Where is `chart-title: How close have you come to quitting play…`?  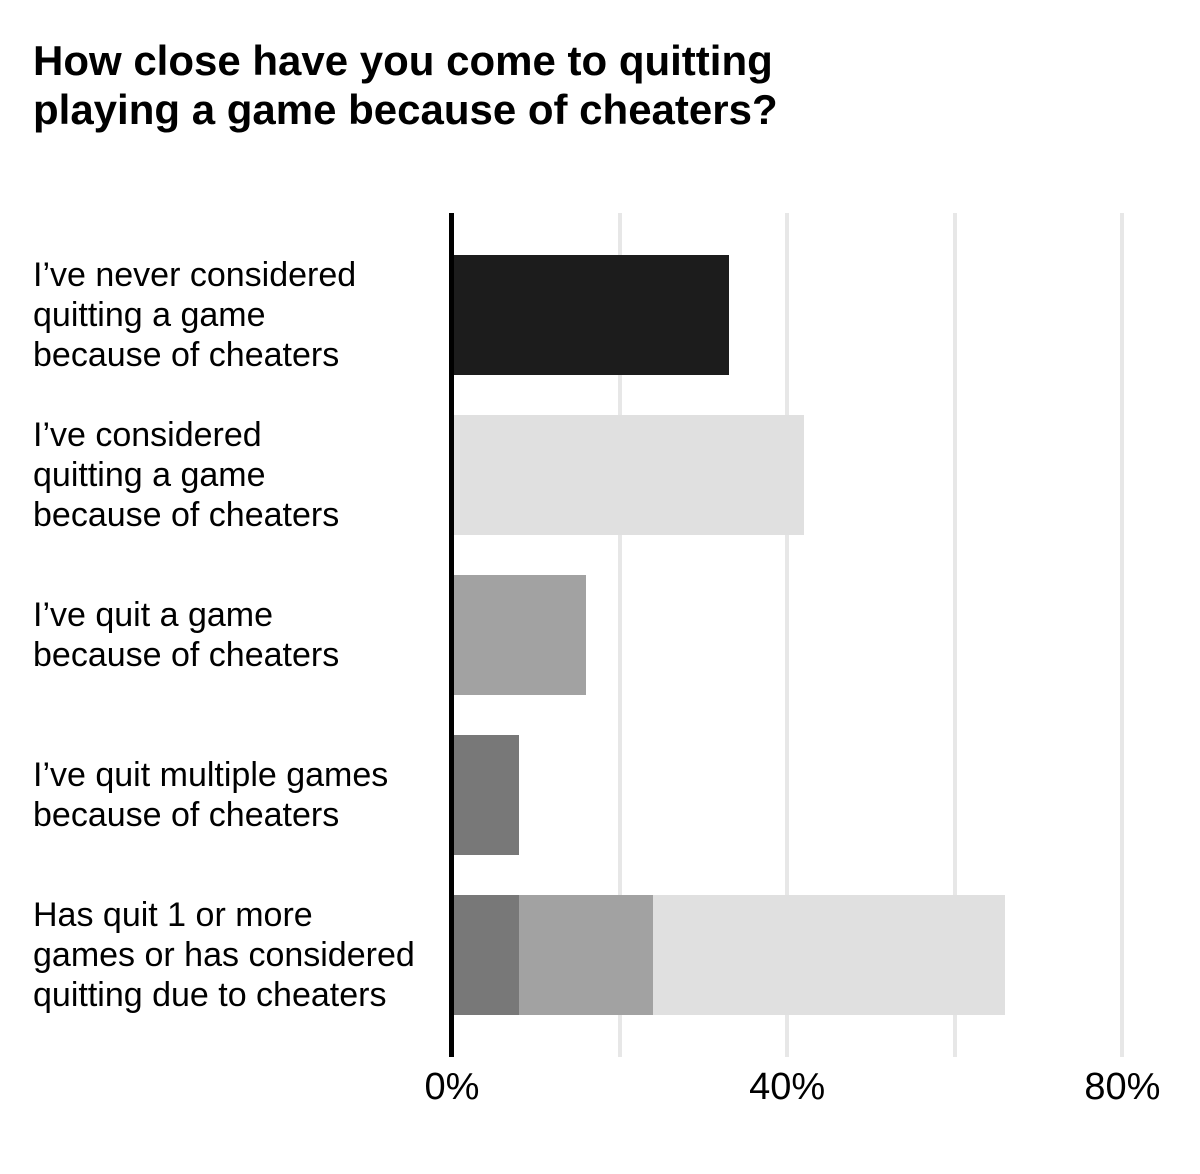 chart-title: How close have you come to quitting play… is located at coordinates (405, 85).